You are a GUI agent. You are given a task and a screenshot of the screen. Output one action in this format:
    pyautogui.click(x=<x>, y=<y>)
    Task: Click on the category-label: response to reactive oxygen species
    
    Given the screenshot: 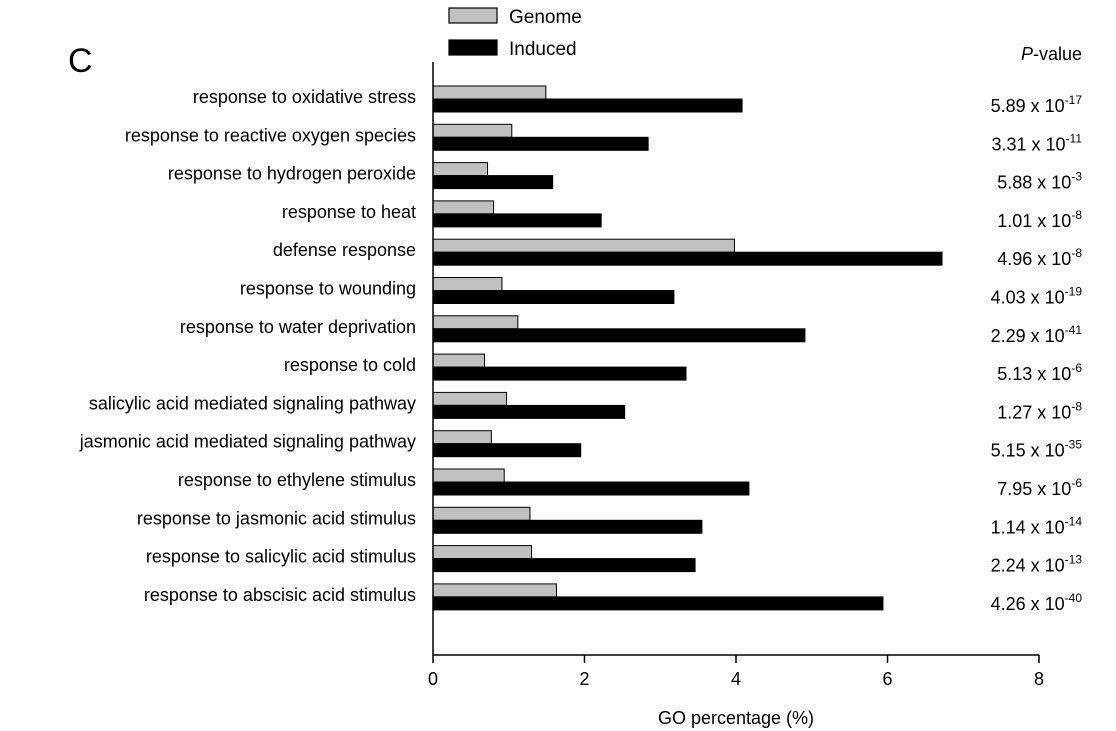 What is the action you would take?
    pyautogui.click(x=270, y=135)
    